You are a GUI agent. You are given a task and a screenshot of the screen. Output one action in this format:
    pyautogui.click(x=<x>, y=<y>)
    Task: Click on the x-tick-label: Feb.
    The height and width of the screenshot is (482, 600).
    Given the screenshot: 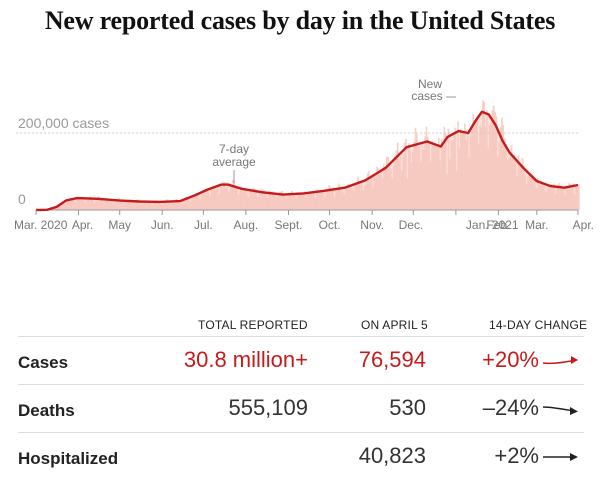 What is the action you would take?
    pyautogui.click(x=498, y=225)
    